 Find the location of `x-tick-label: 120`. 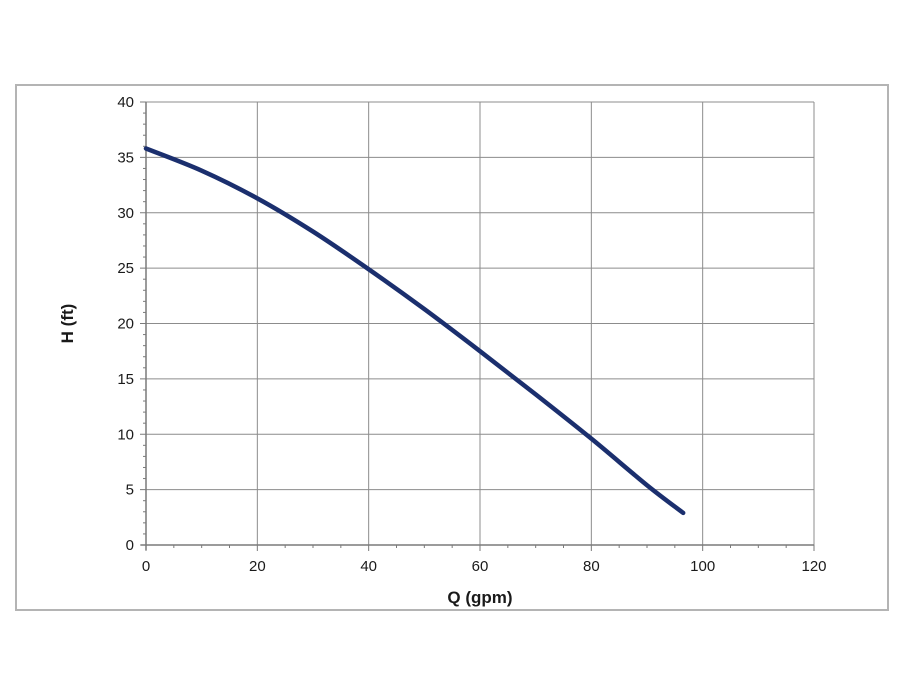

x-tick-label: 120 is located at coordinates (813, 566).